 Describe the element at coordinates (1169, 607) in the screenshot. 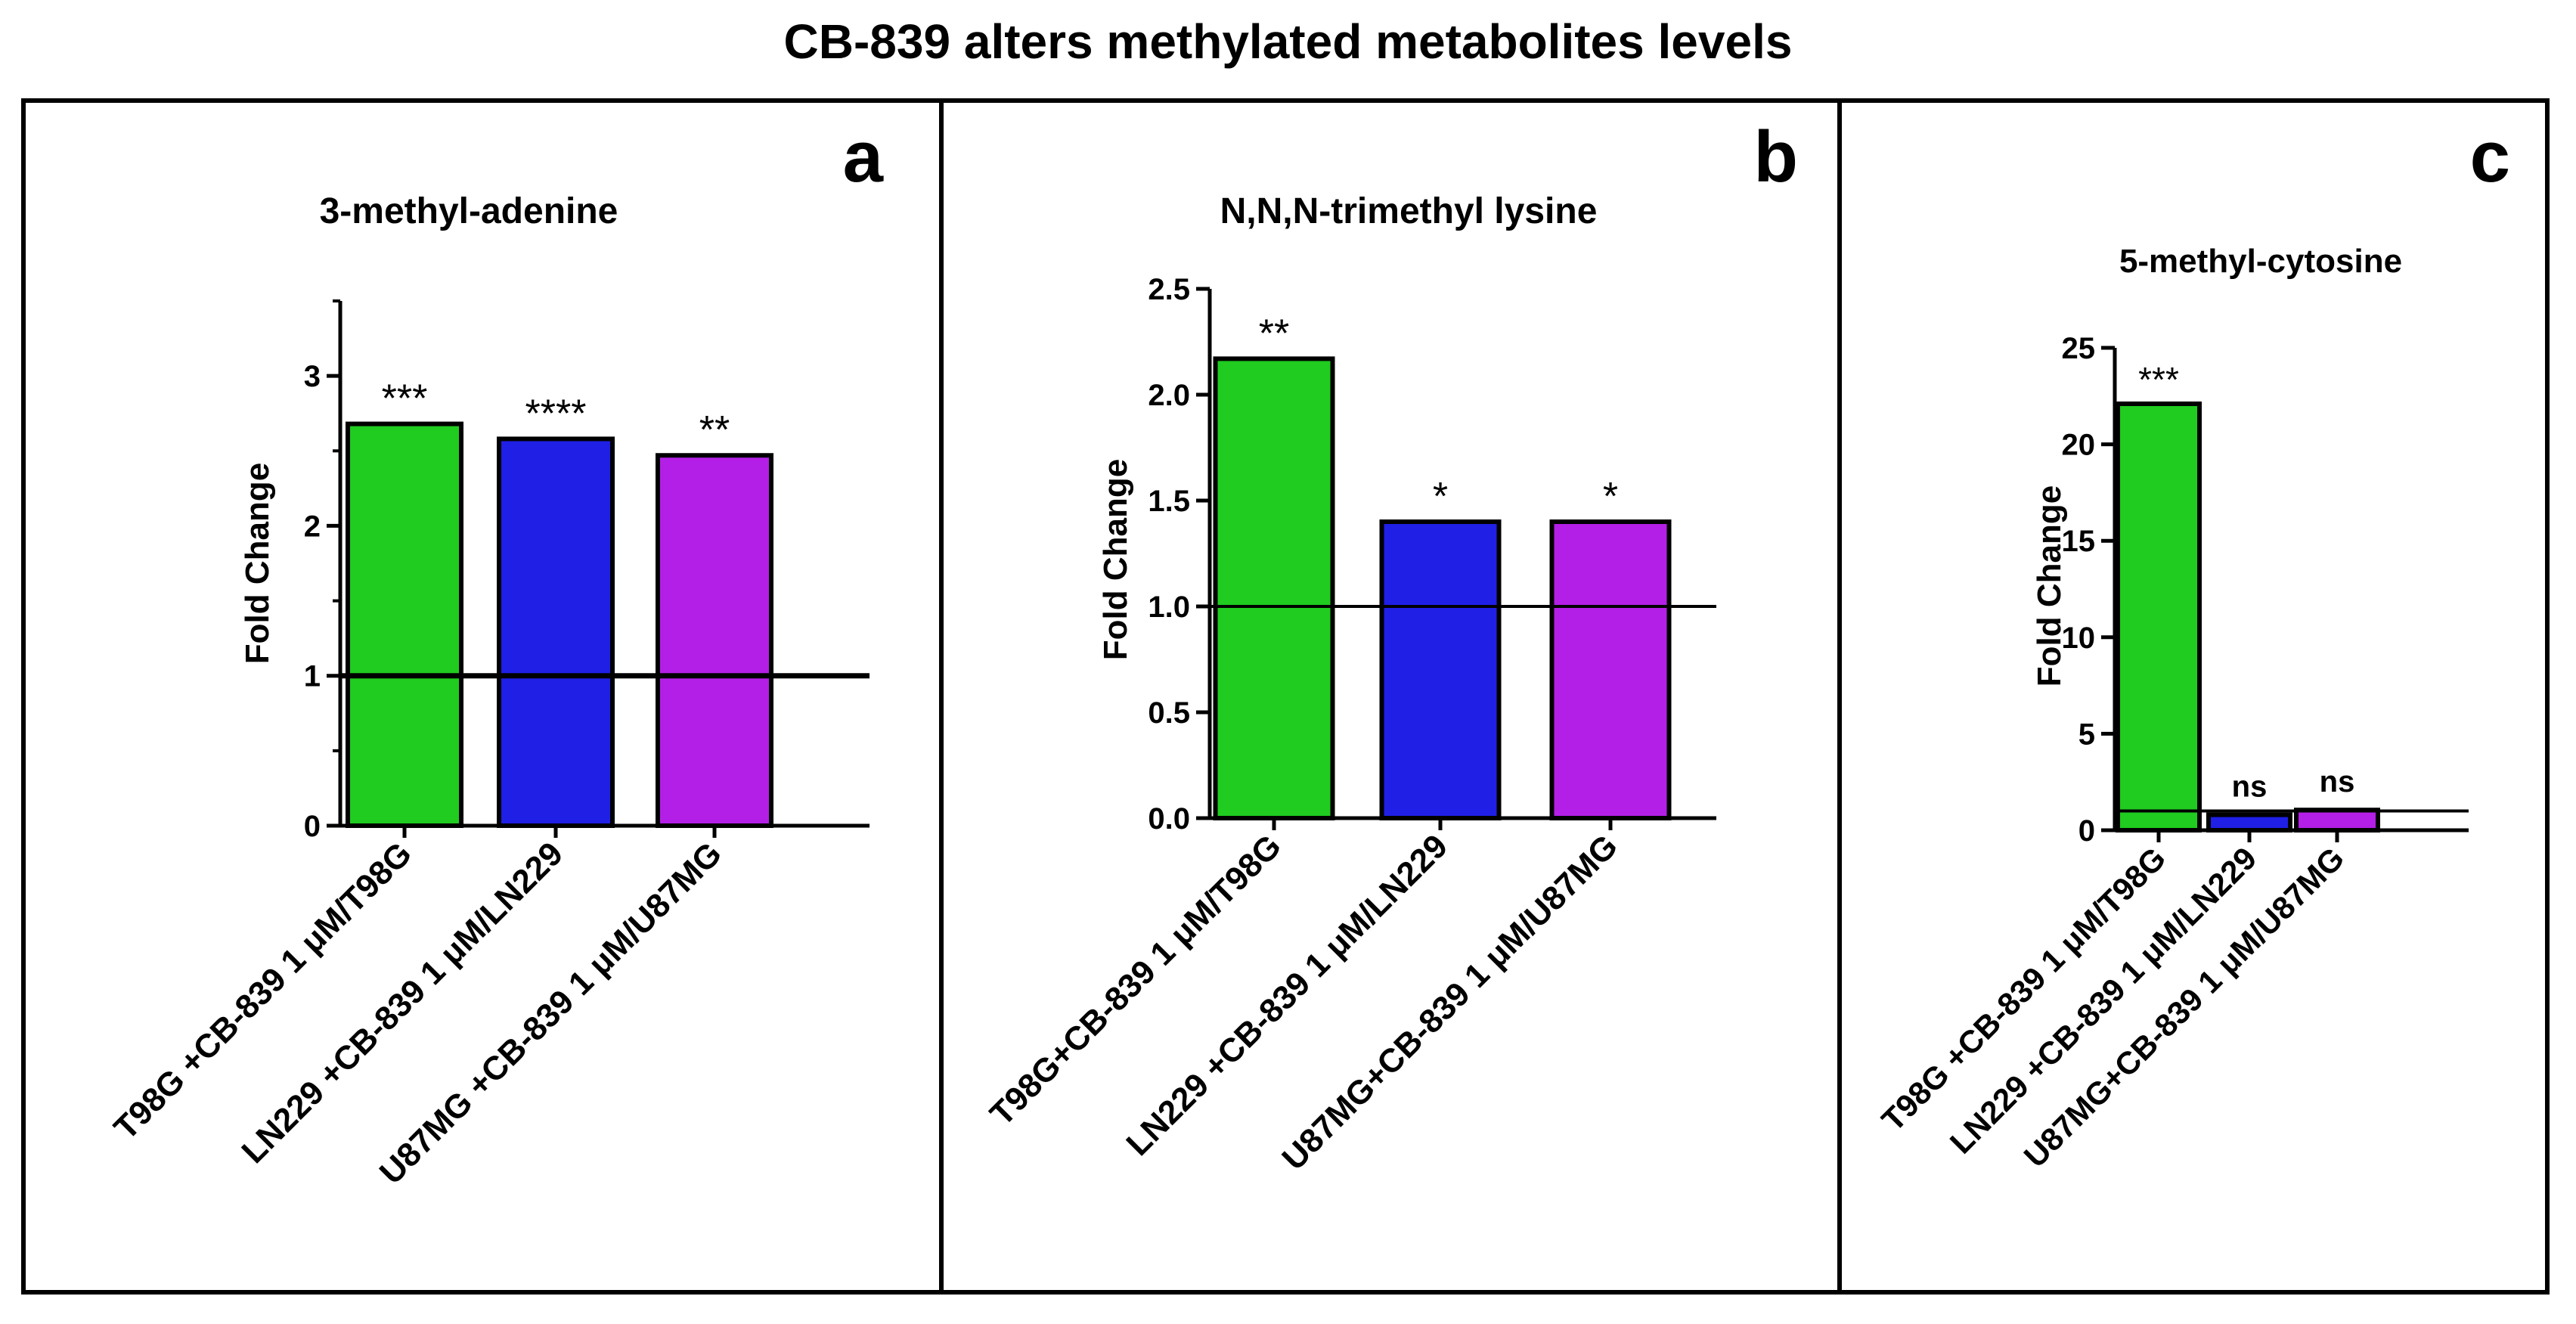

I see `y-tick-label: 1.0` at that location.